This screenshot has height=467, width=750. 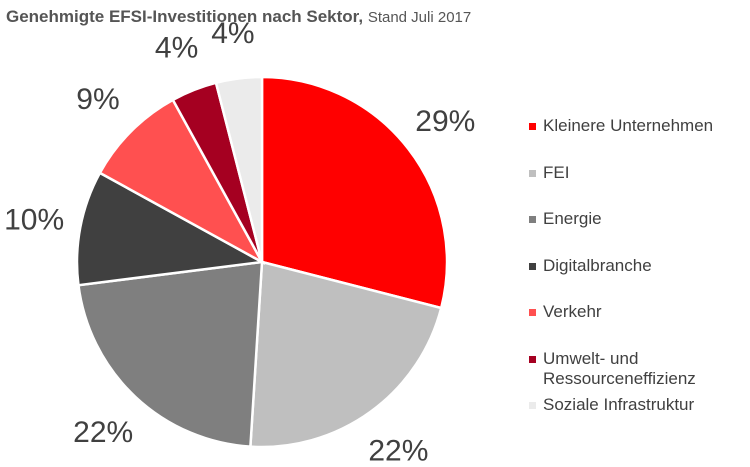 I want to click on legend-label: Umwelt- und Ressourceneffizienz, so click(x=619, y=368).